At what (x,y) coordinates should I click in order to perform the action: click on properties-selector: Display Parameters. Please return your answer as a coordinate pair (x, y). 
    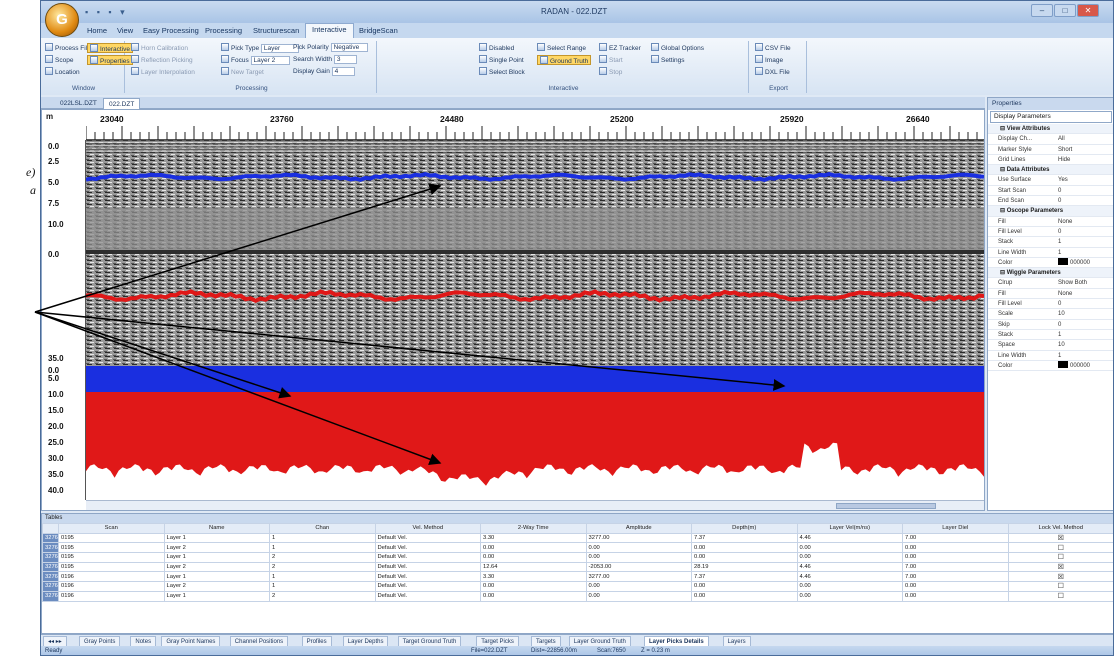
    Looking at the image, I should click on (1051, 117).